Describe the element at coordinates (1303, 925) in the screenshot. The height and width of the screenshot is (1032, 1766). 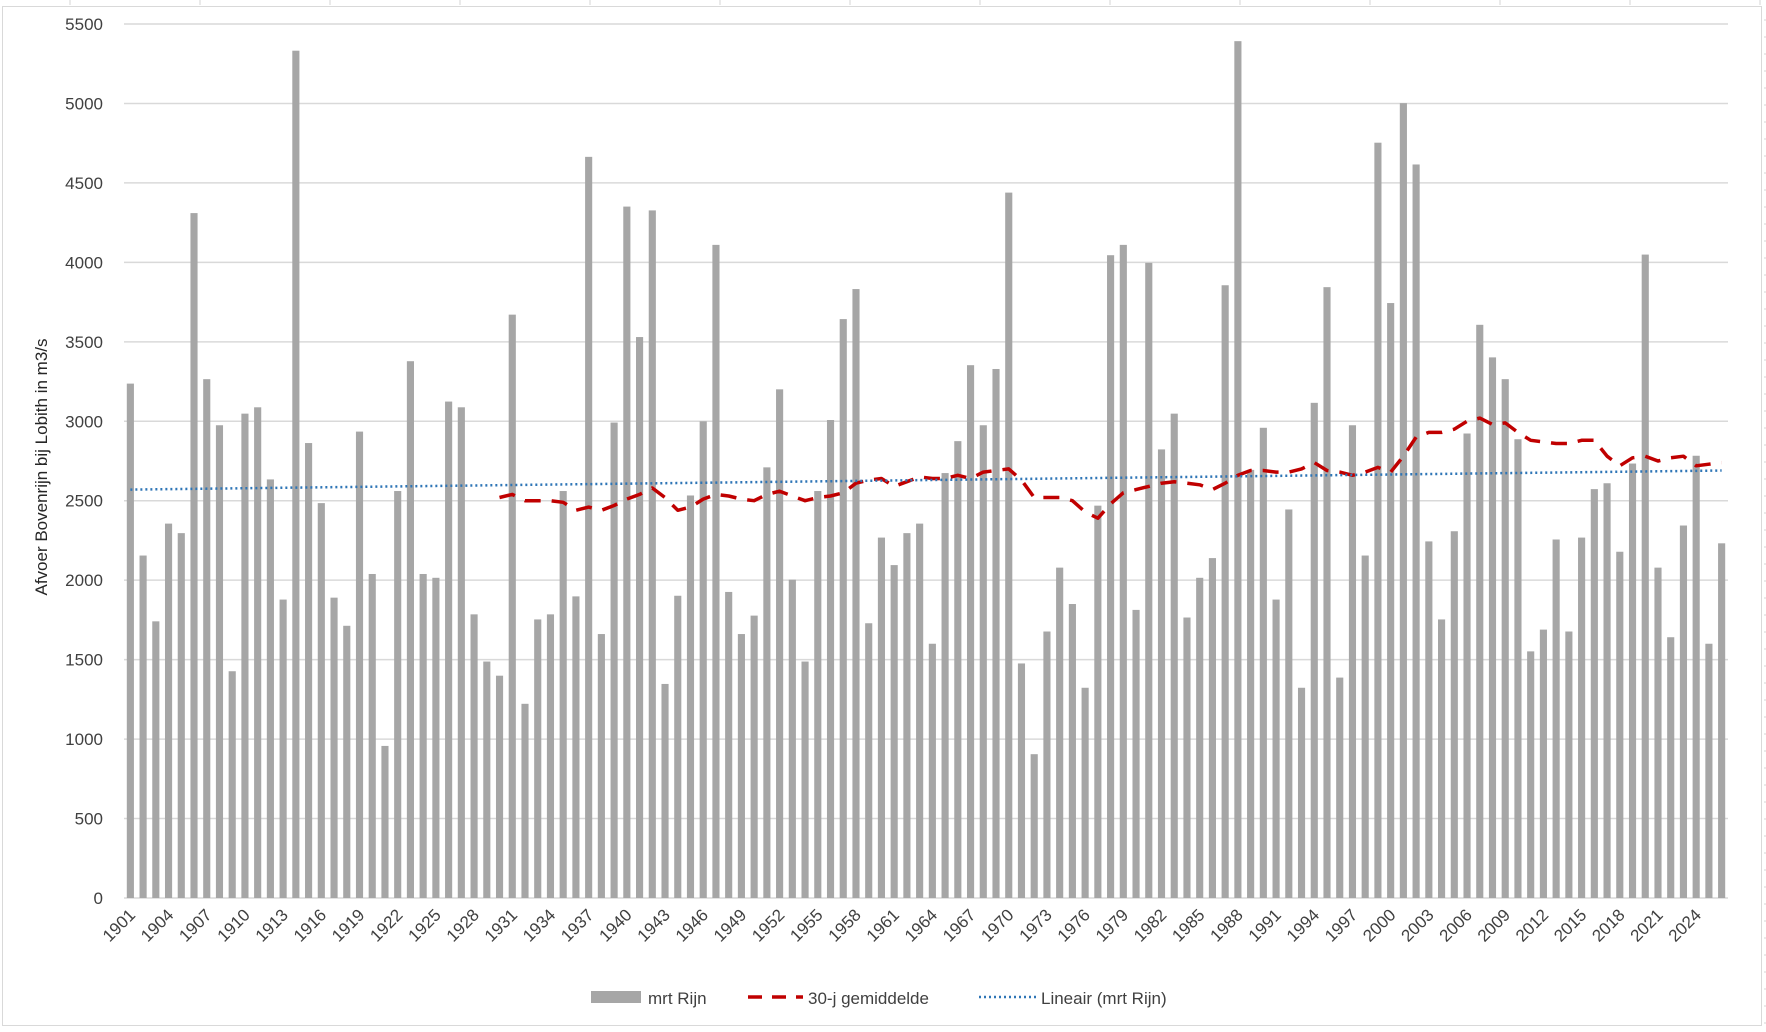
I see `x-tick-label: 1994` at that location.